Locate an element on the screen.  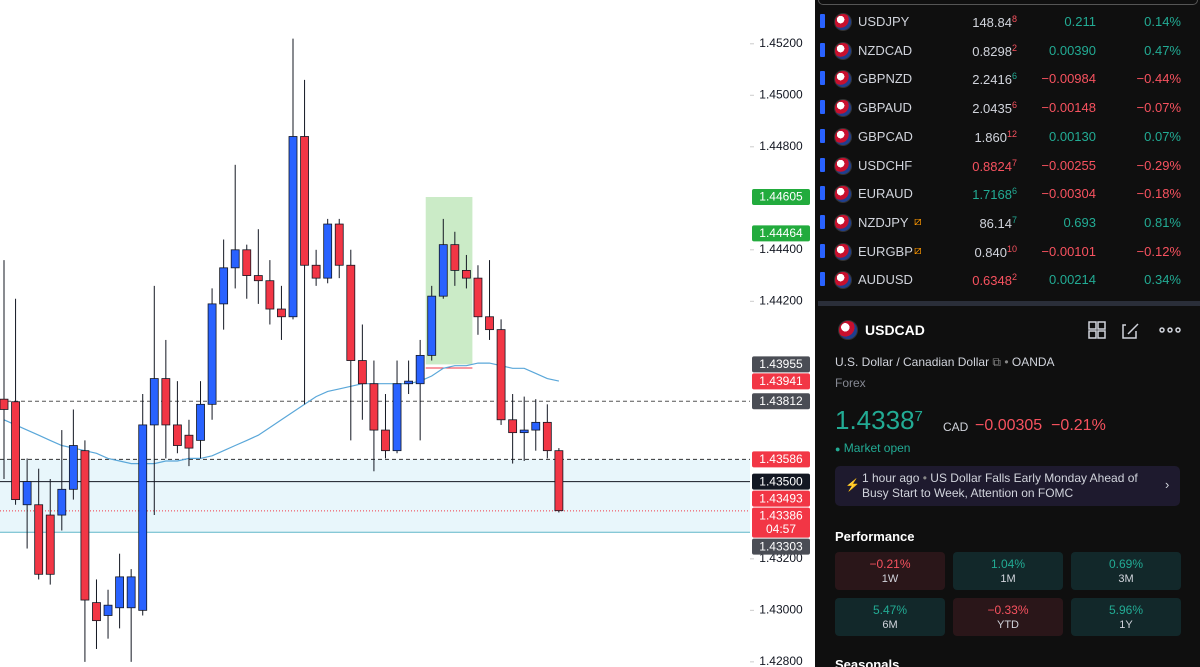
y-tick-label: 1.44400 is located at coordinates (781, 249).